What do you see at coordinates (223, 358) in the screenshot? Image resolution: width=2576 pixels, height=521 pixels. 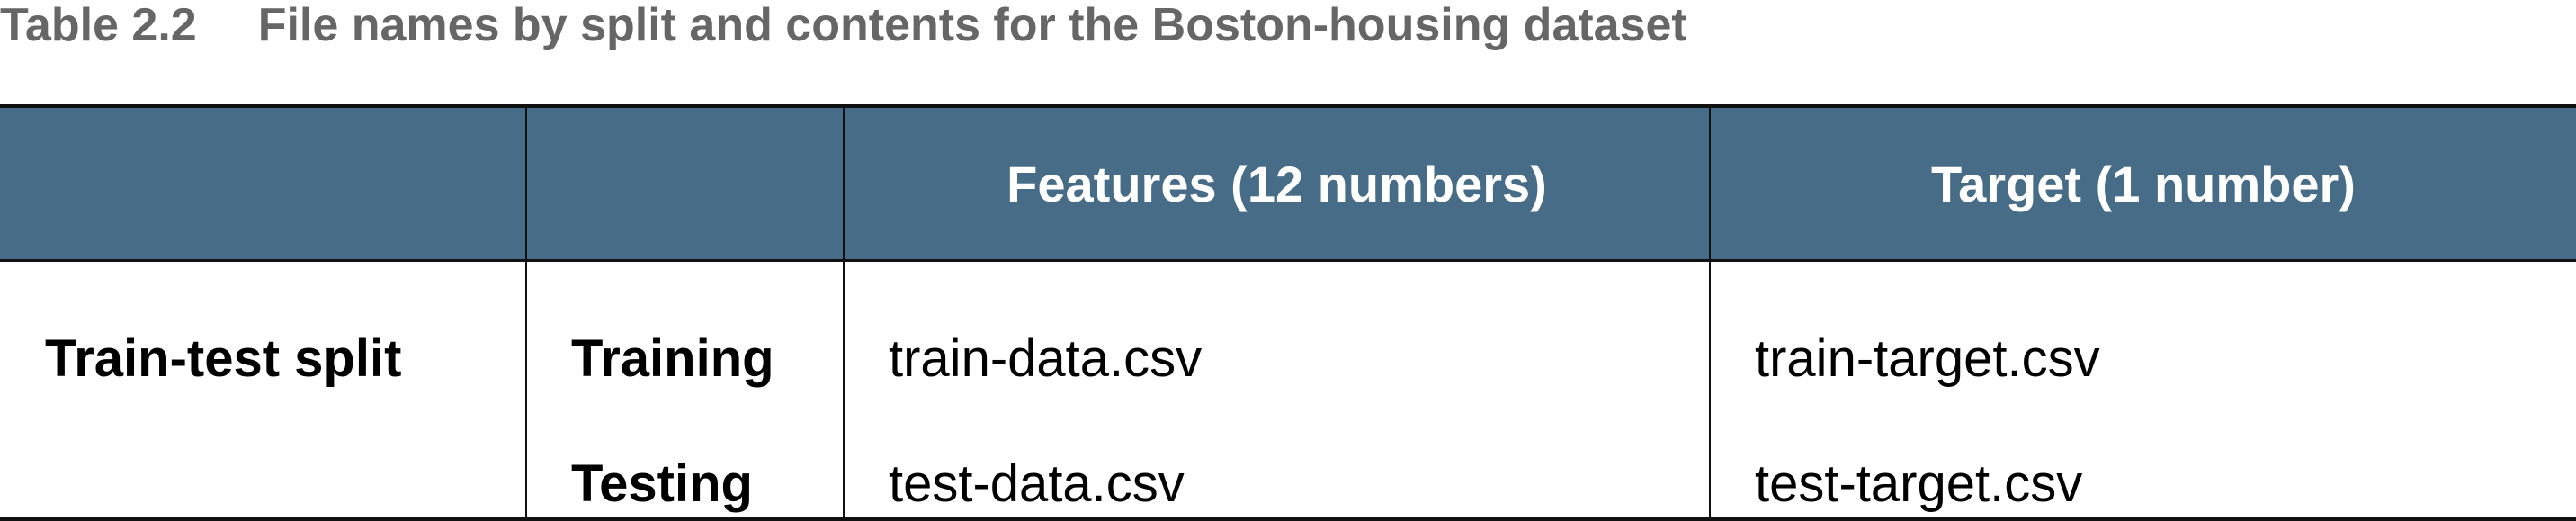 I see `split-group-label: Train-test split` at bounding box center [223, 358].